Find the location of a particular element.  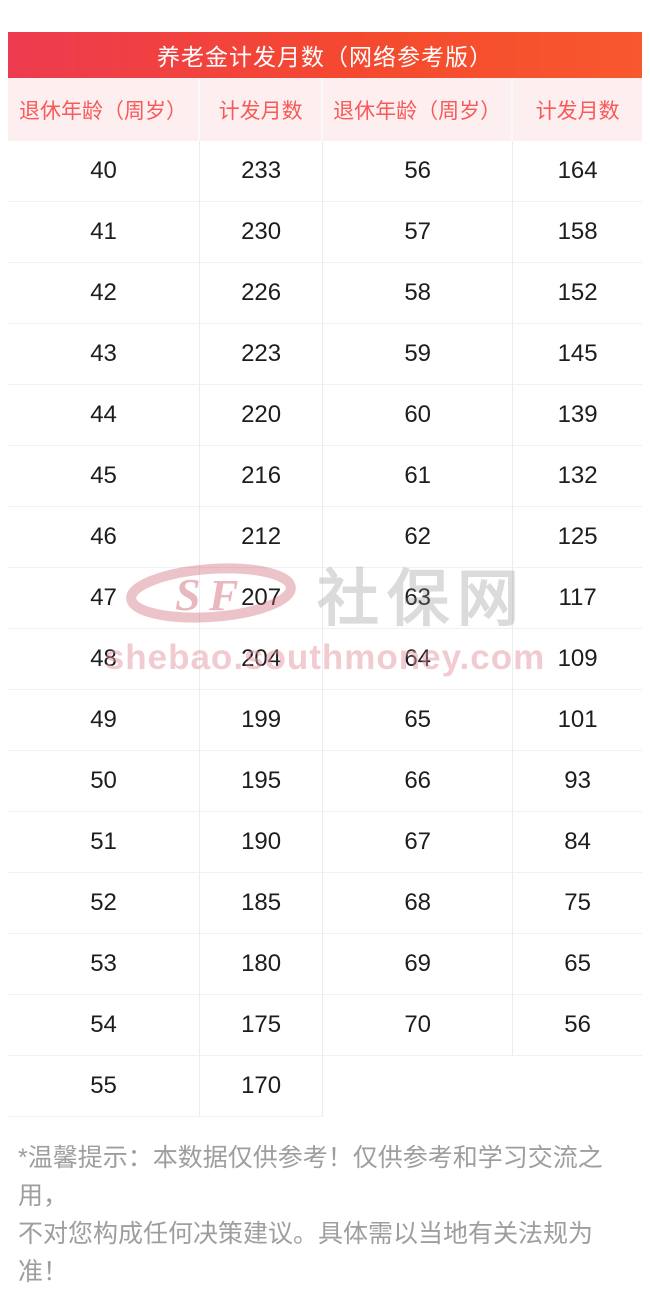

cell-retire-age: 69 is located at coordinates (418, 964).